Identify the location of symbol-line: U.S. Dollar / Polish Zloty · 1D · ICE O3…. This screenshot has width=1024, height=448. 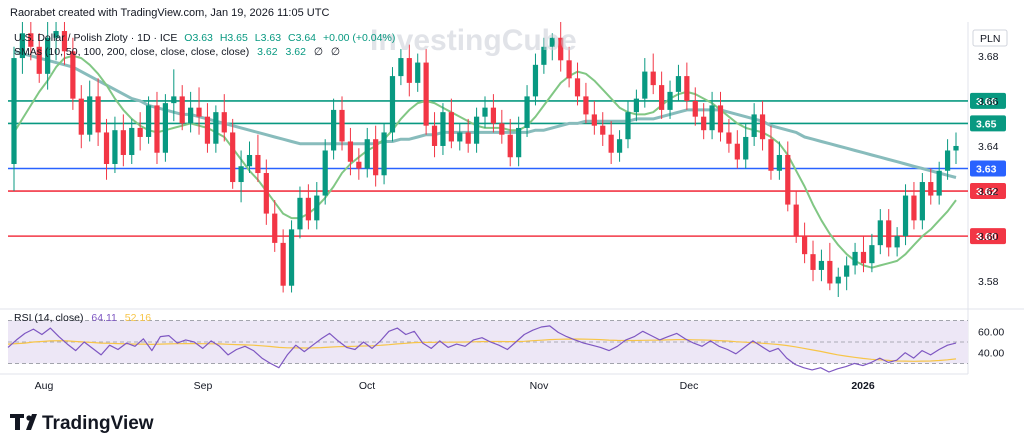
(204, 38).